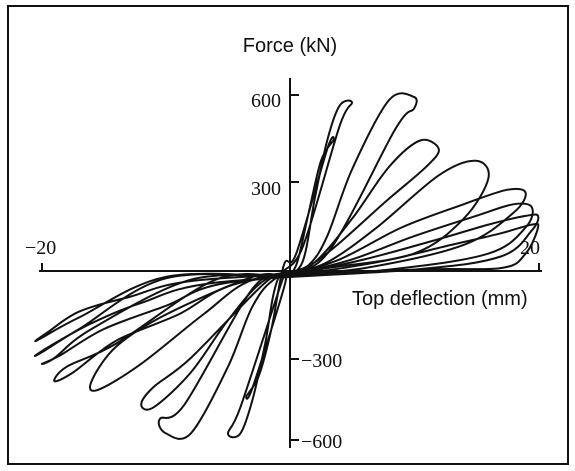 This screenshot has width=575, height=471. Describe the element at coordinates (321, 442) in the screenshot. I see `y-tick-label-neg600: −600` at that location.